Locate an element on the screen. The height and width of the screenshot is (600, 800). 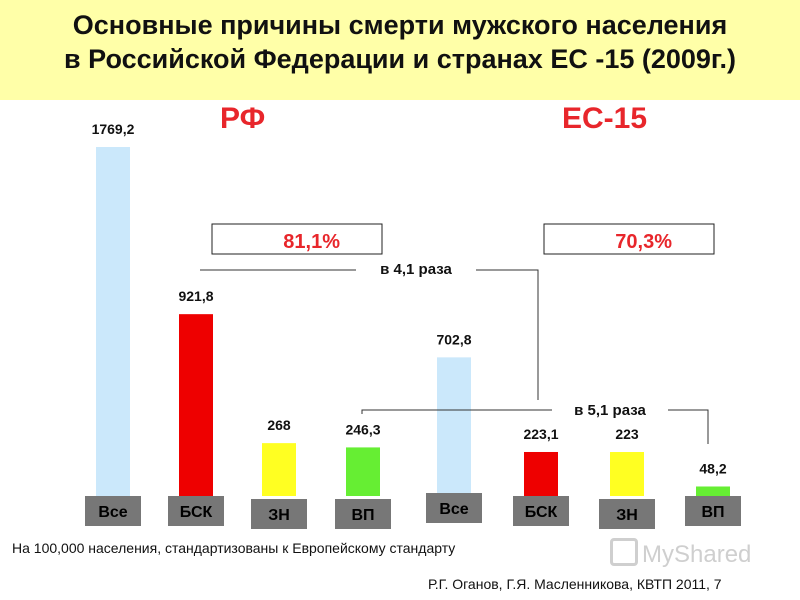
bar-rf-zn is located at coordinates (279, 469).